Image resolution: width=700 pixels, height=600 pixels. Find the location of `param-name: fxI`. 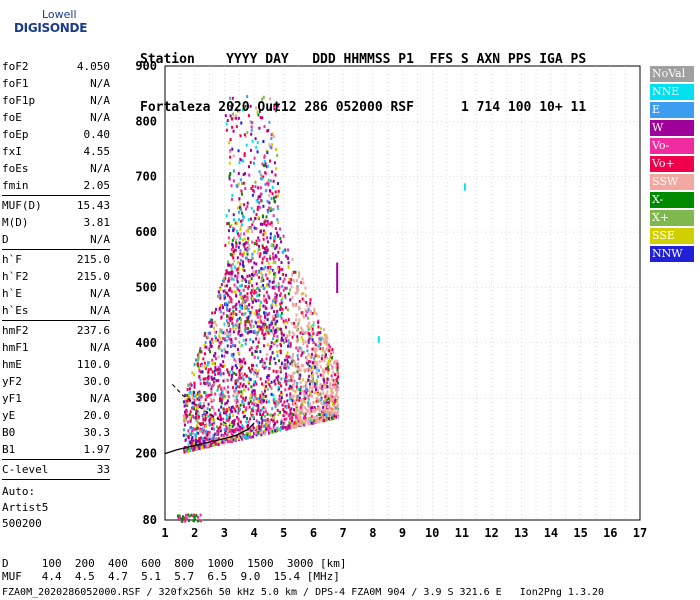

param-name: fxI is located at coordinates (12, 151).